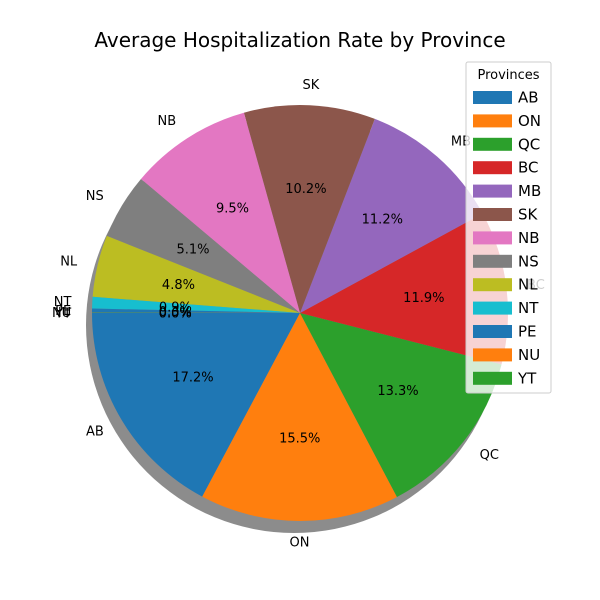 Image resolution: width=600 pixels, height=600 pixels. Describe the element at coordinates (309, 208) in the screenshot. I see `pie-slice-sk` at that location.